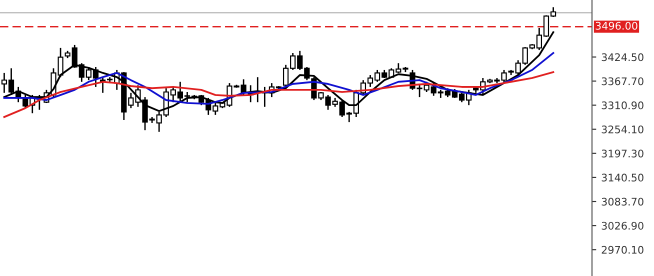  I want to click on y-tick-label: 3367.70, so click(623, 81).